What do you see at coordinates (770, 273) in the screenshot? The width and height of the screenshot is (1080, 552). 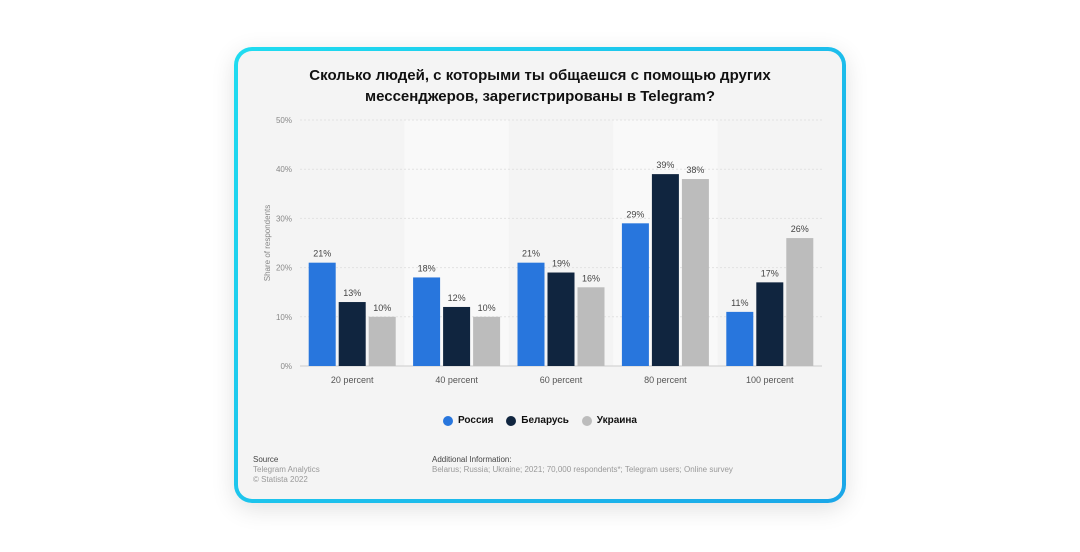 I see `data-label: 17%` at bounding box center [770, 273].